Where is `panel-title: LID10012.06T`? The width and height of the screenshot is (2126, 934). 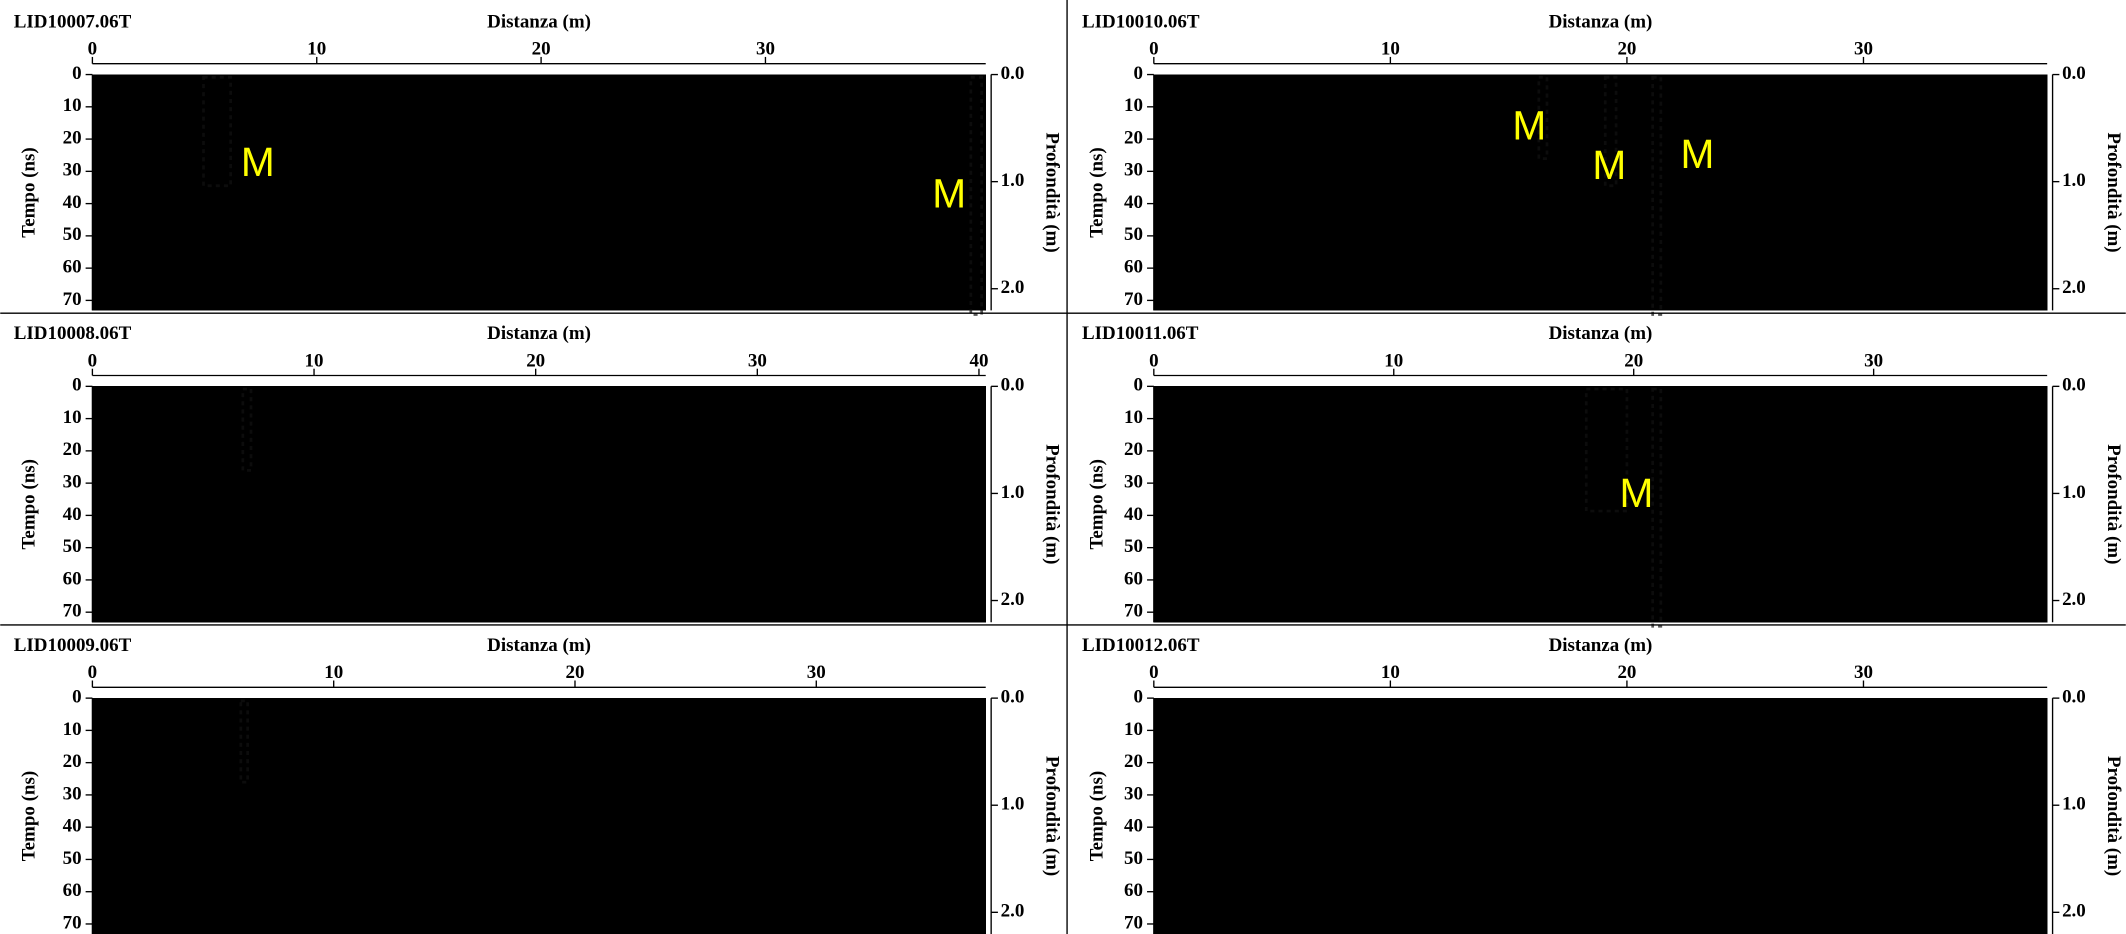 panel-title: LID10012.06T is located at coordinates (1141, 645).